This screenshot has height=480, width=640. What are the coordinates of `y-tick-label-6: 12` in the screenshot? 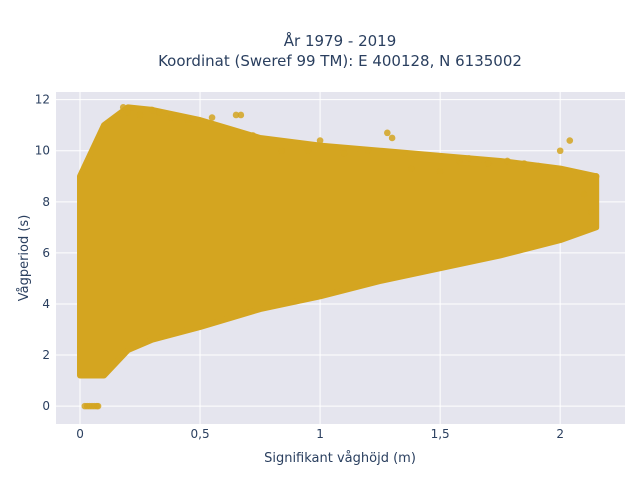 It's located at (42, 100).